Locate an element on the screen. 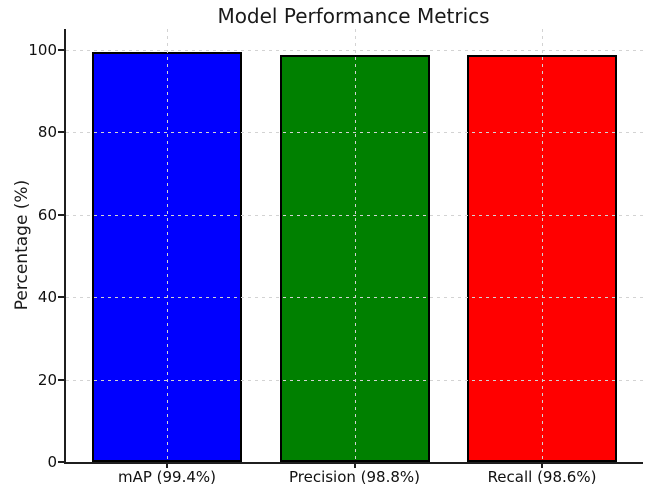 The width and height of the screenshot is (650, 490). chart-title: Model Performance Metrics is located at coordinates (353, 16).